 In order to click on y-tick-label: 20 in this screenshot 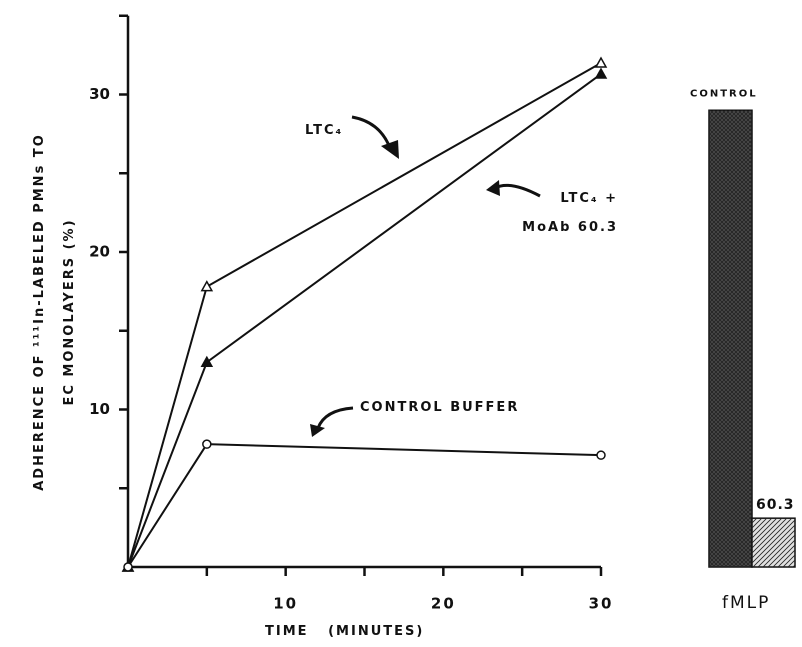, I will do `click(99, 252)`.